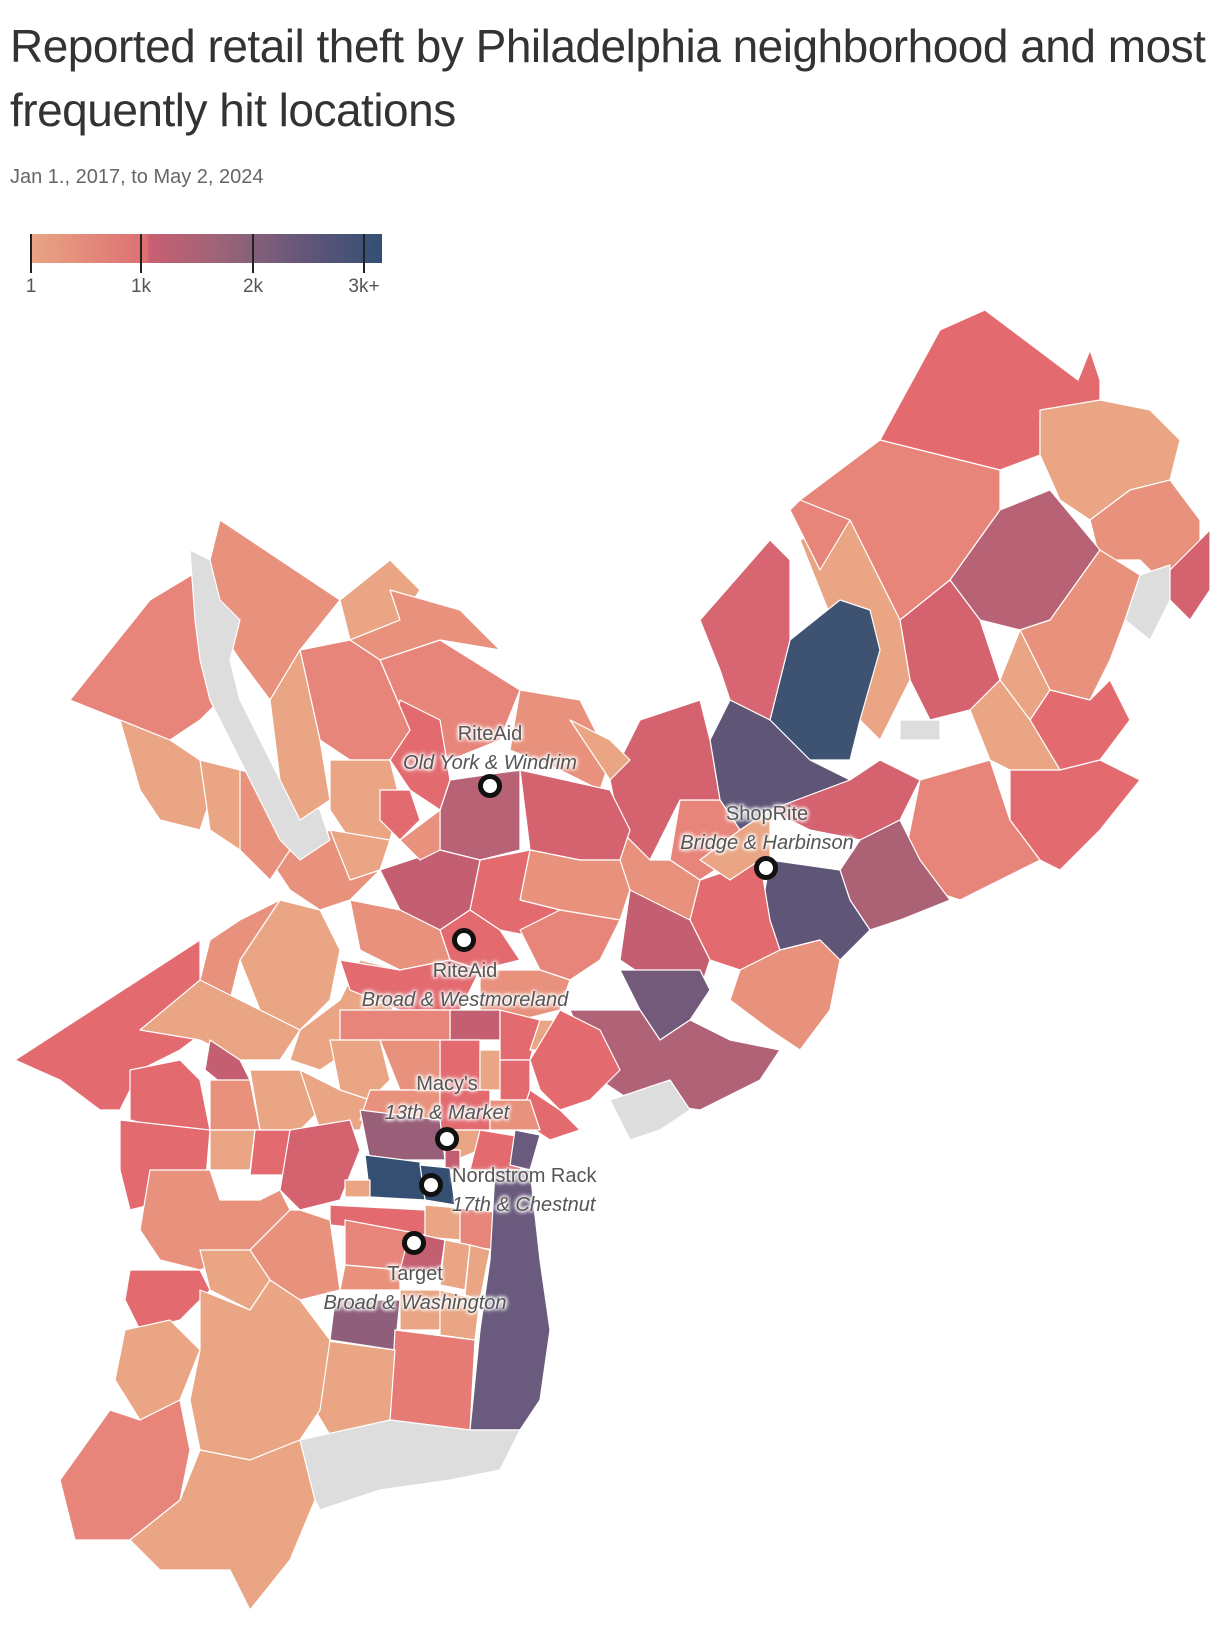 This screenshot has width=1220, height=1630. Describe the element at coordinates (253, 286) in the screenshot. I see `legend-tick-label: 2k` at that location.